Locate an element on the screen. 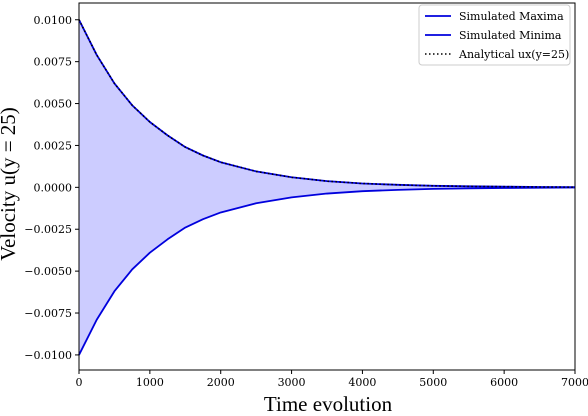  y-tick-label: −0.0025 is located at coordinates (48, 229).